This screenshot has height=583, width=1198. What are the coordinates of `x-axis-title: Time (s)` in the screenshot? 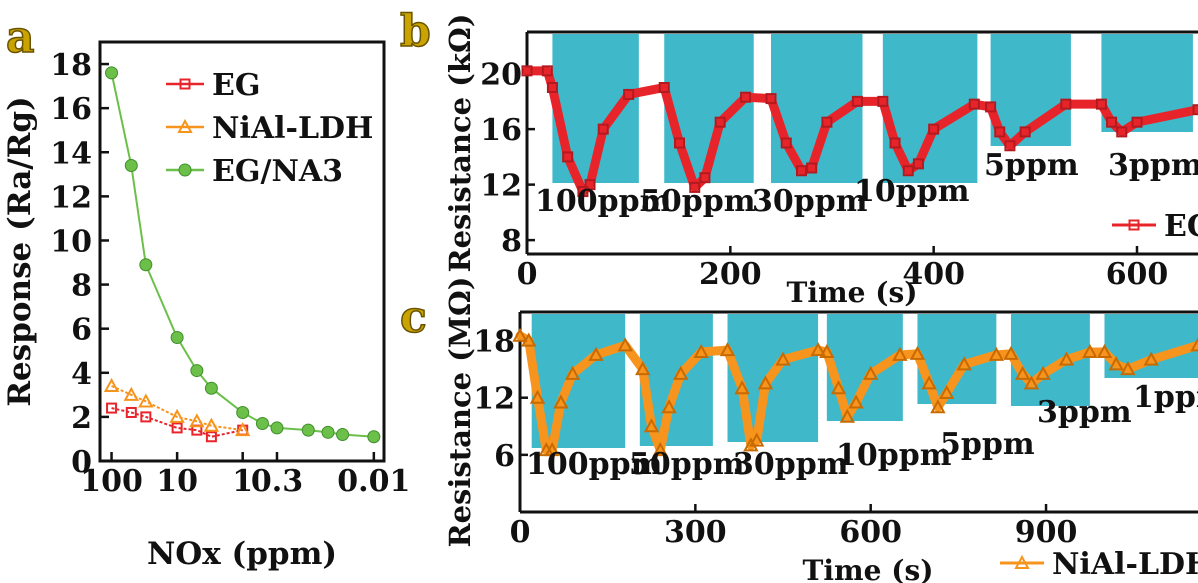 It's located at (852, 292).